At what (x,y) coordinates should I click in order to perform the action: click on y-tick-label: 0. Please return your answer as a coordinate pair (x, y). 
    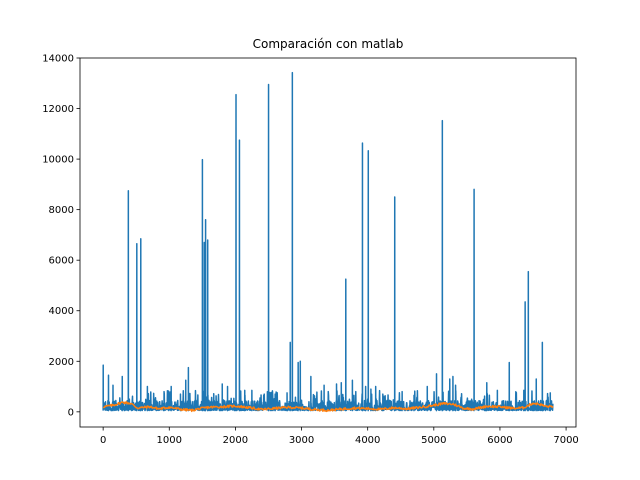
    Looking at the image, I should click on (71, 412).